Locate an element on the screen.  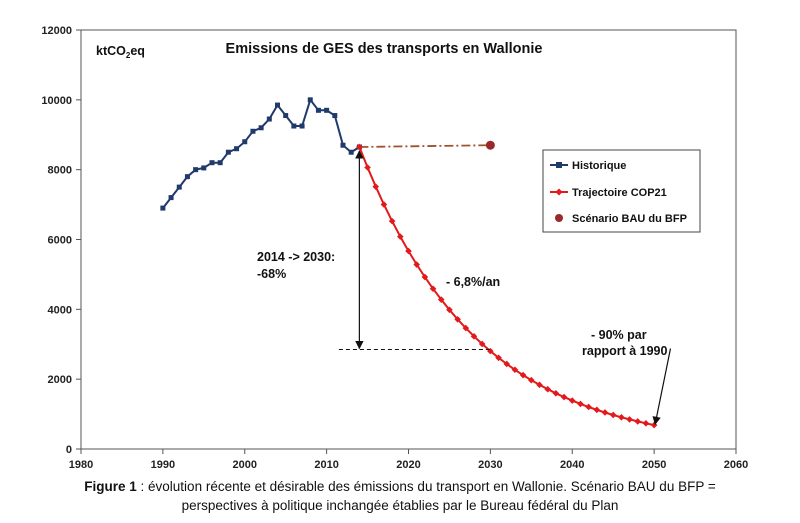
legend-item-bau: Scénario BAU du BFP is located at coordinates (621, 219).